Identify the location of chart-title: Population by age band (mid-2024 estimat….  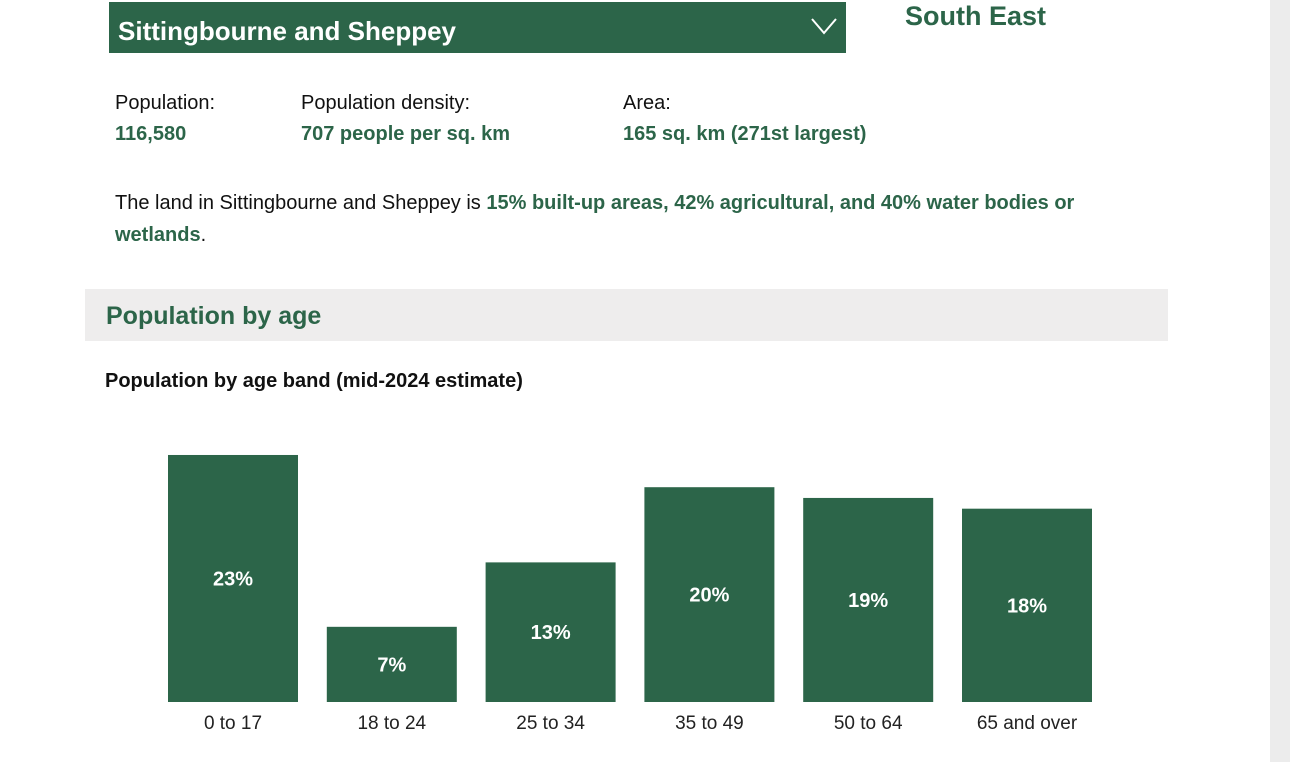
(314, 381).